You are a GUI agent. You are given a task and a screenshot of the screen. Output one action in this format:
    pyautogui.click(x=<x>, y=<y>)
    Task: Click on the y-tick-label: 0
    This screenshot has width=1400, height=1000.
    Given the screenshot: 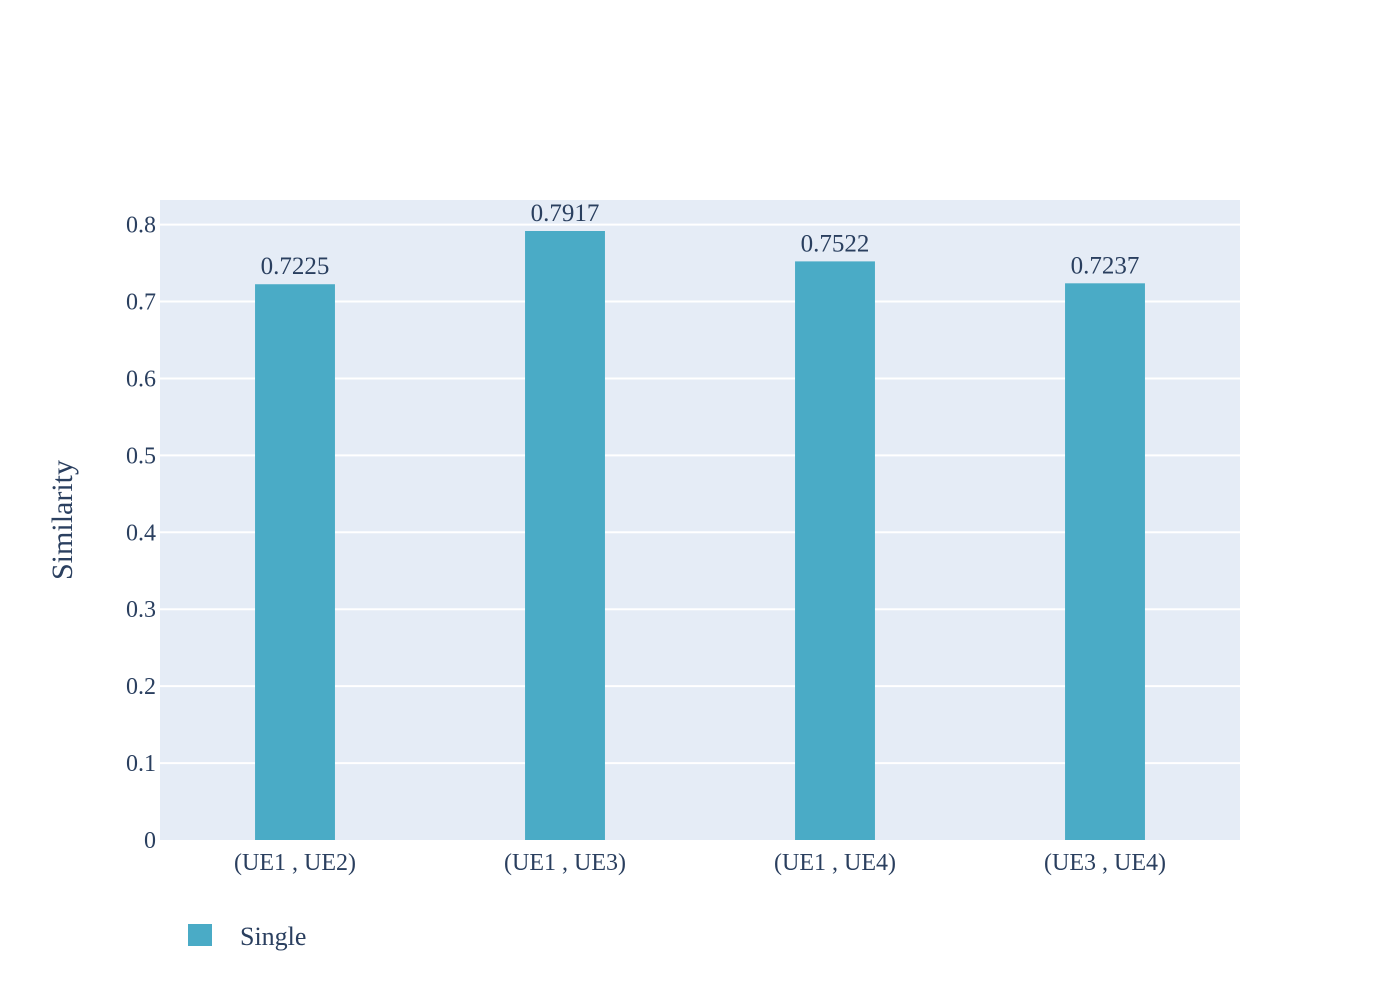 What is the action you would take?
    pyautogui.click(x=150, y=841)
    